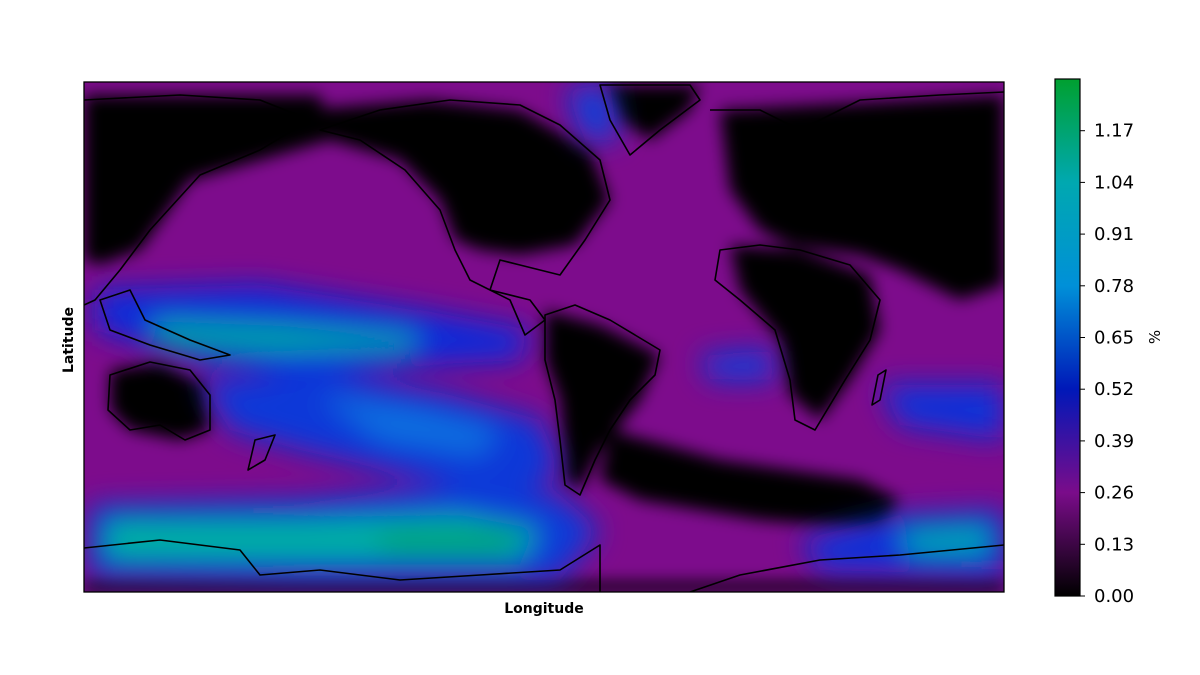 The image size is (1200, 675). I want to click on colorbar-tick-label: 1.04, so click(1114, 182).